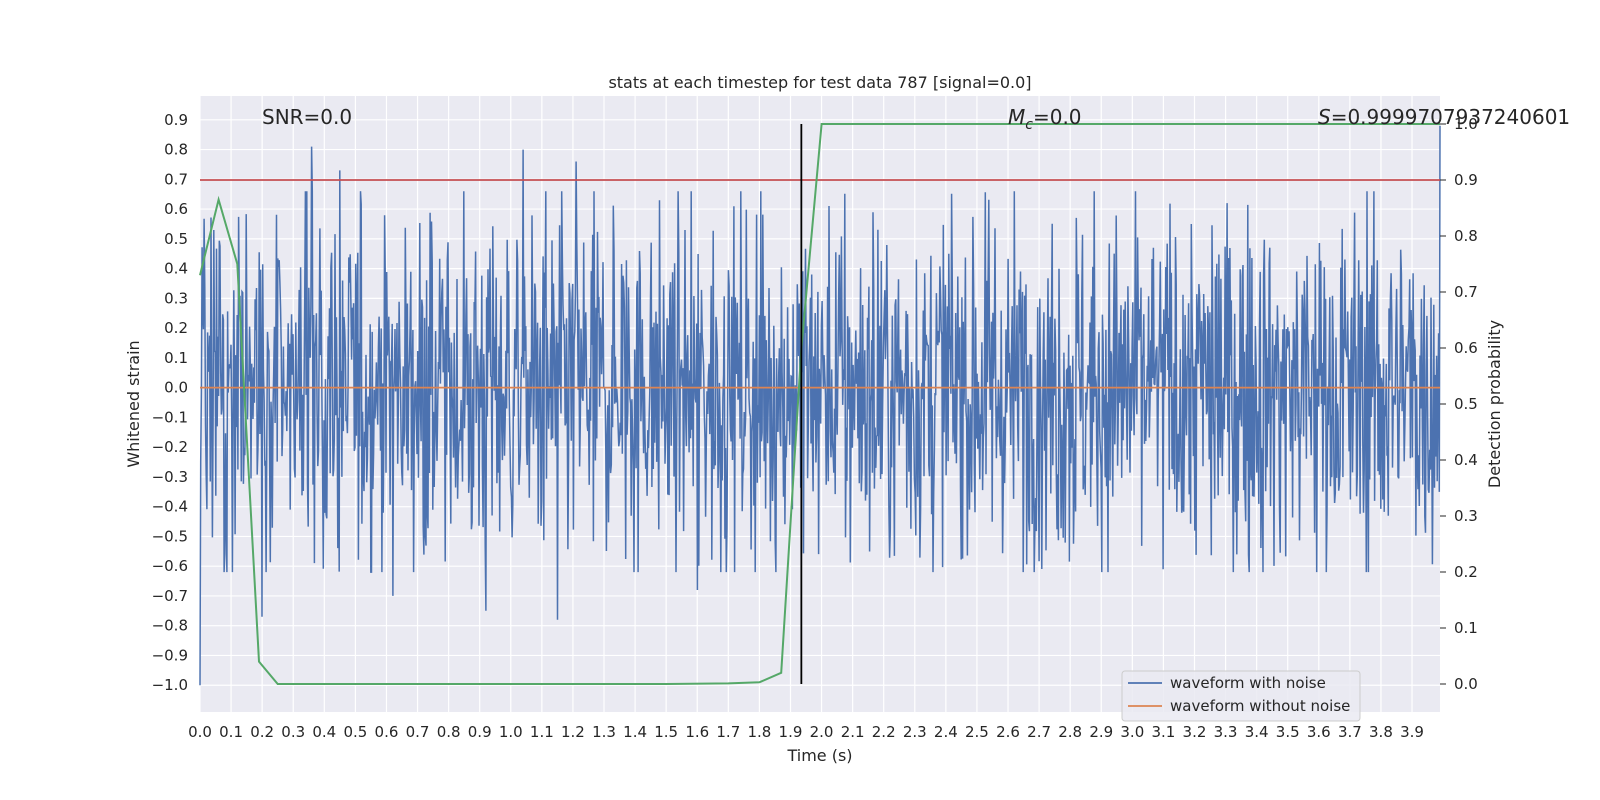 Image resolution: width=1600 pixels, height=800 pixels. What do you see at coordinates (1319, 732) in the screenshot?
I see `x-tick-label: 3.6` at bounding box center [1319, 732].